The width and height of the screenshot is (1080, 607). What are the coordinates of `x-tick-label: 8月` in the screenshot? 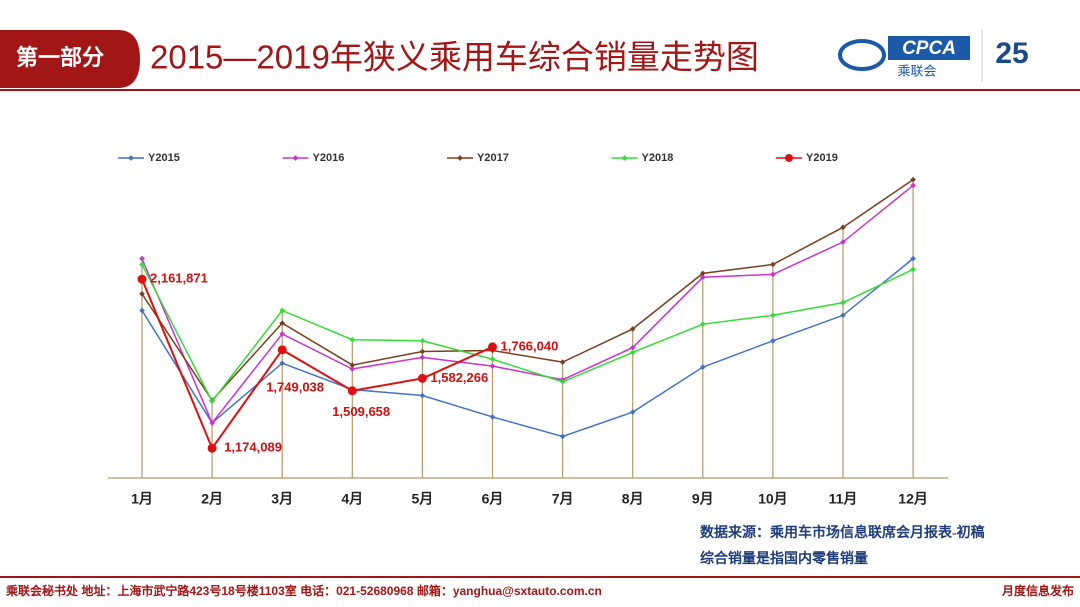 It's located at (633, 499).